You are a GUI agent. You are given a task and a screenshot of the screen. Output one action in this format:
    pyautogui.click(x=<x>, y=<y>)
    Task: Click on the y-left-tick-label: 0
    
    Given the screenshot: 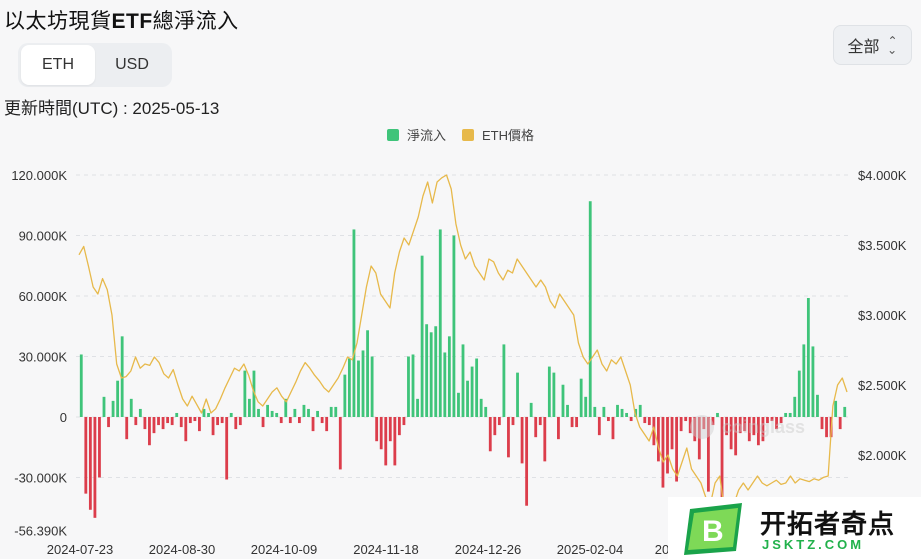 What is the action you would take?
    pyautogui.click(x=63, y=417)
    